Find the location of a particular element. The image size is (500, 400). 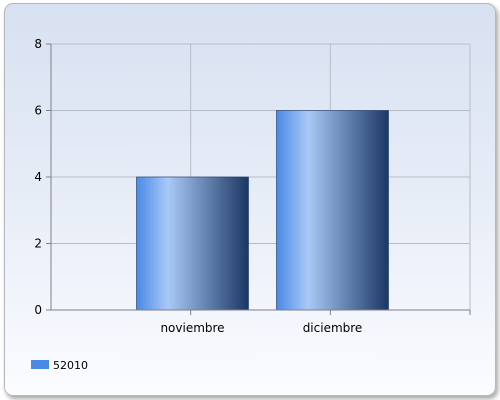

y-tick-label: 8 is located at coordinates (38, 44).